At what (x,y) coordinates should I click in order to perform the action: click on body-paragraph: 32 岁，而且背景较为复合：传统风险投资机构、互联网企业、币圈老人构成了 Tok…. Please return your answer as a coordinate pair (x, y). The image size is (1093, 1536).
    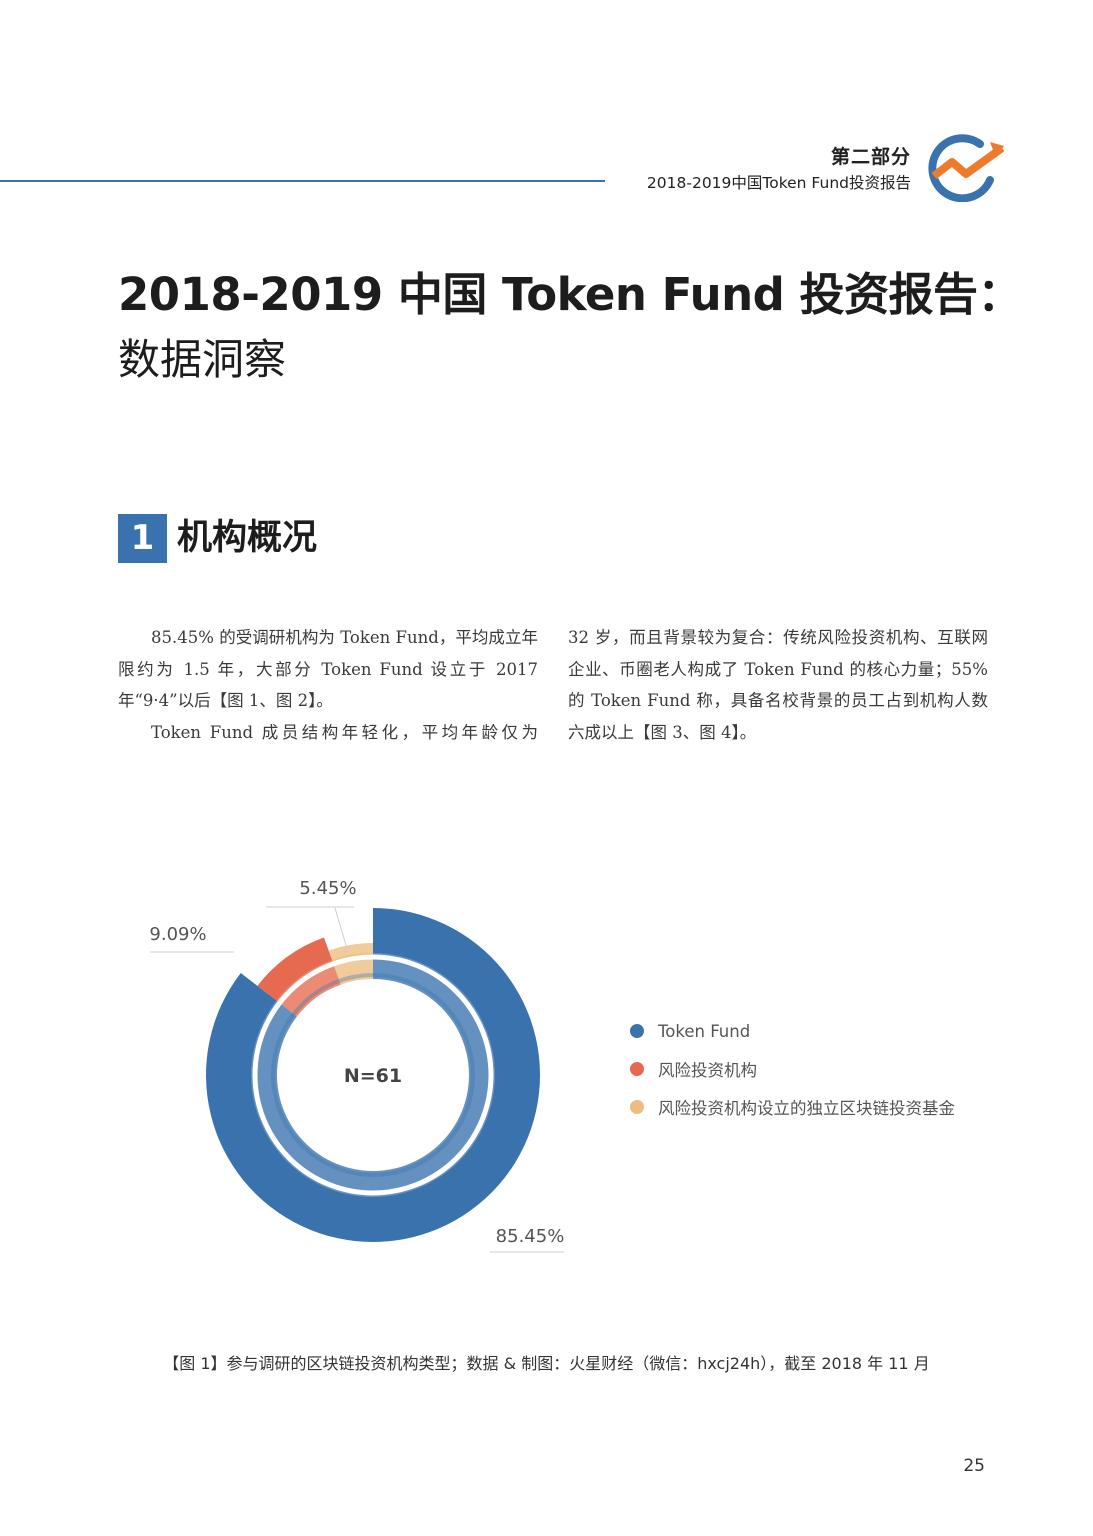
    Looking at the image, I should click on (778, 685).